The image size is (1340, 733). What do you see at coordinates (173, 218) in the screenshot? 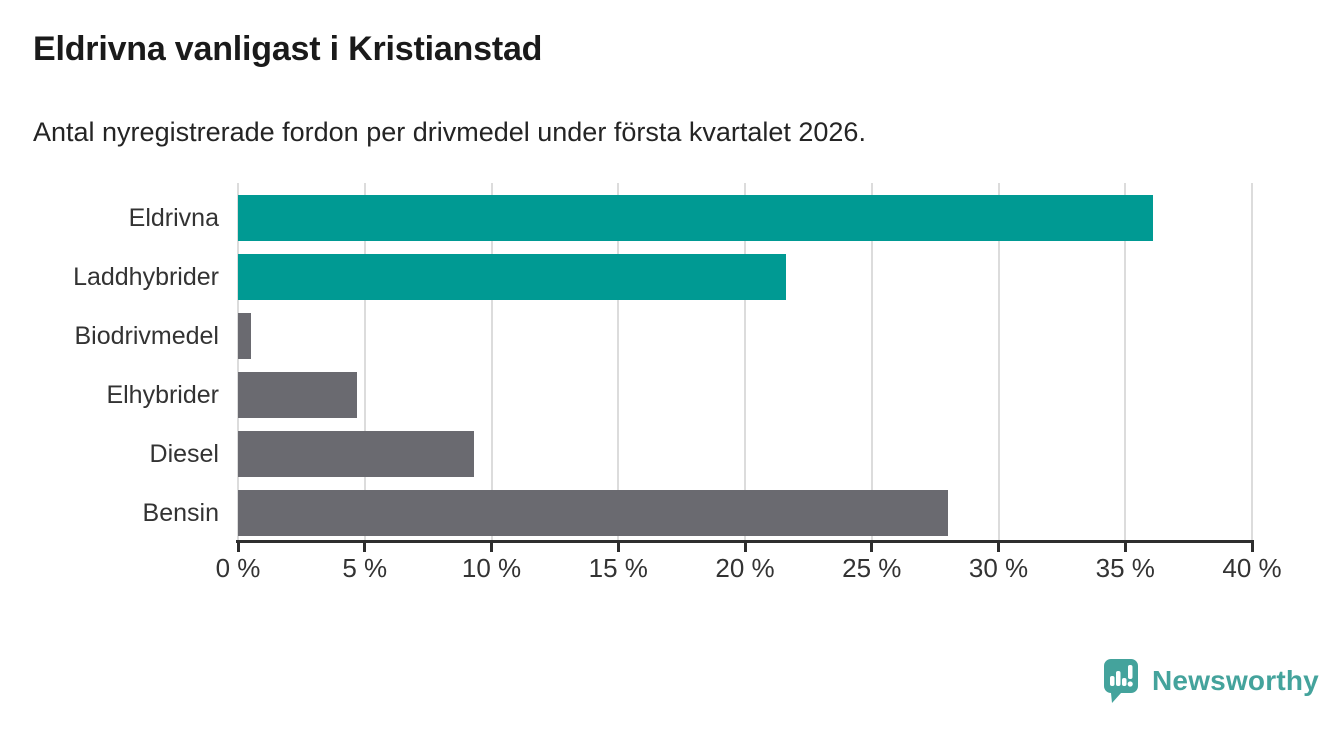
I see `category-label-eldrivna: Eldrivna` at bounding box center [173, 218].